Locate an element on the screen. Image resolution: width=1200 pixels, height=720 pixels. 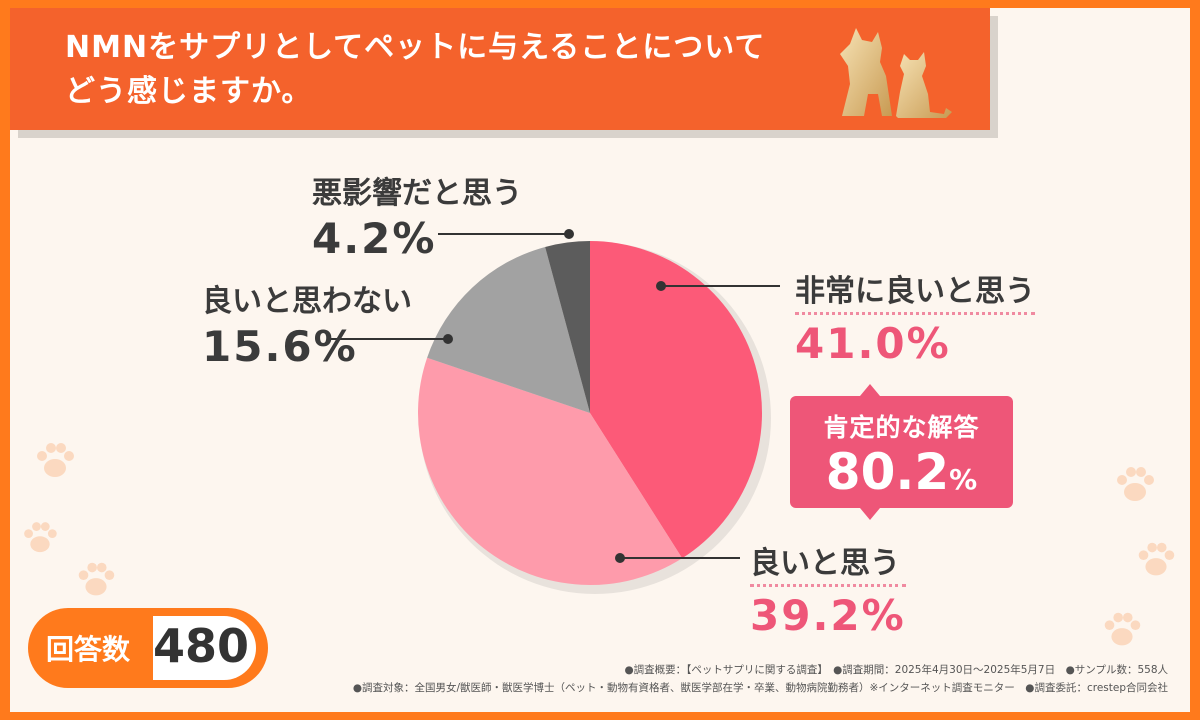
respondent-count-badge: 回答数 480 is located at coordinates (148, 648).